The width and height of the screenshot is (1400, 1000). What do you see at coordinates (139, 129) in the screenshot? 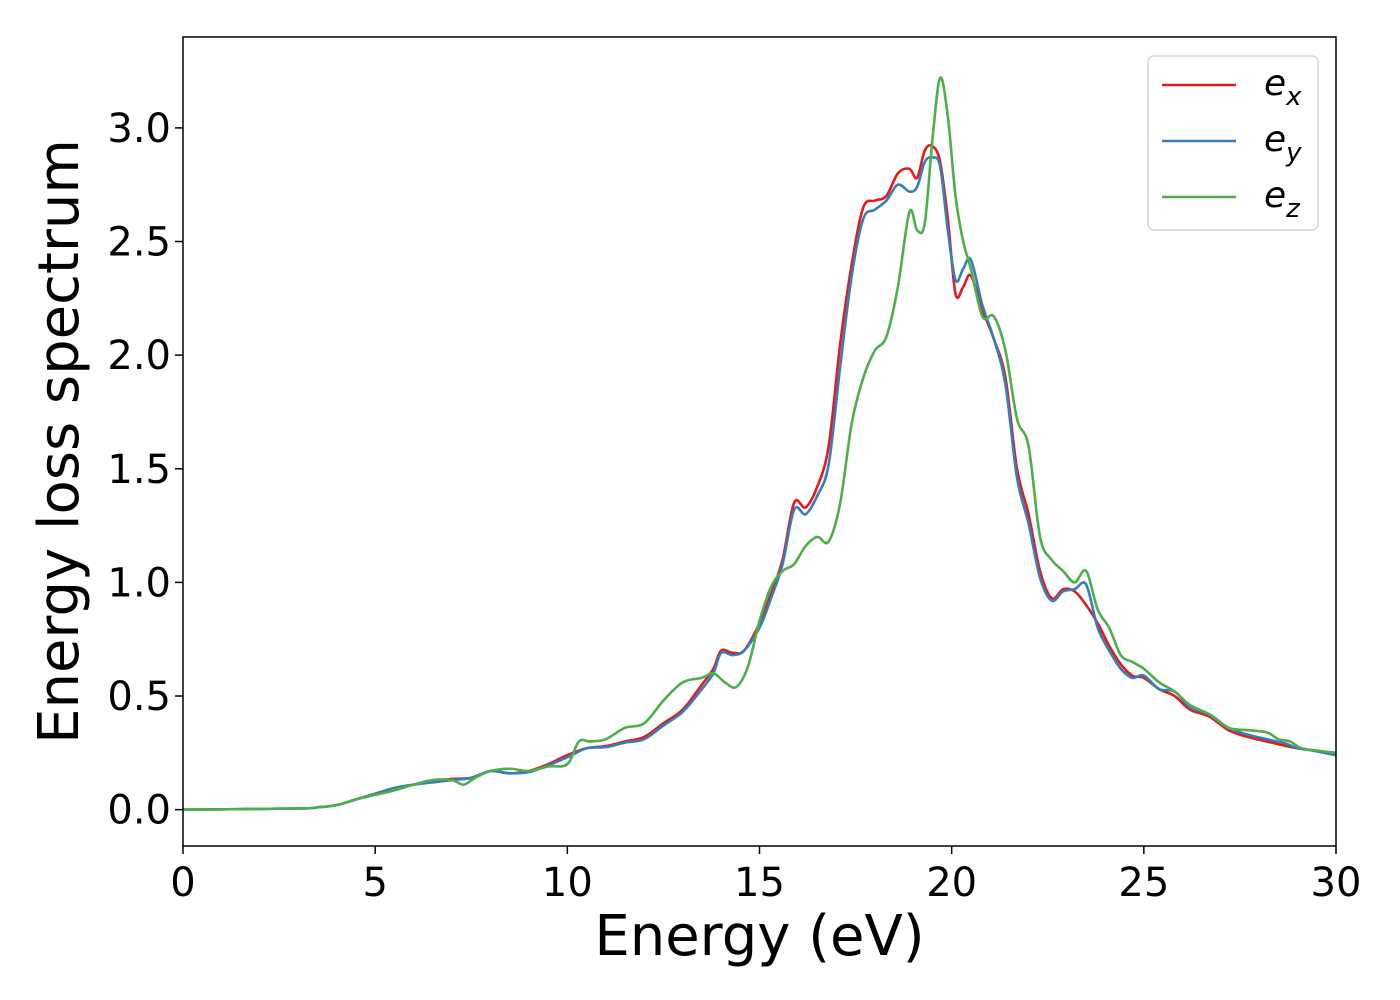
I see `y-tick-label: 3.0` at bounding box center [139, 129].